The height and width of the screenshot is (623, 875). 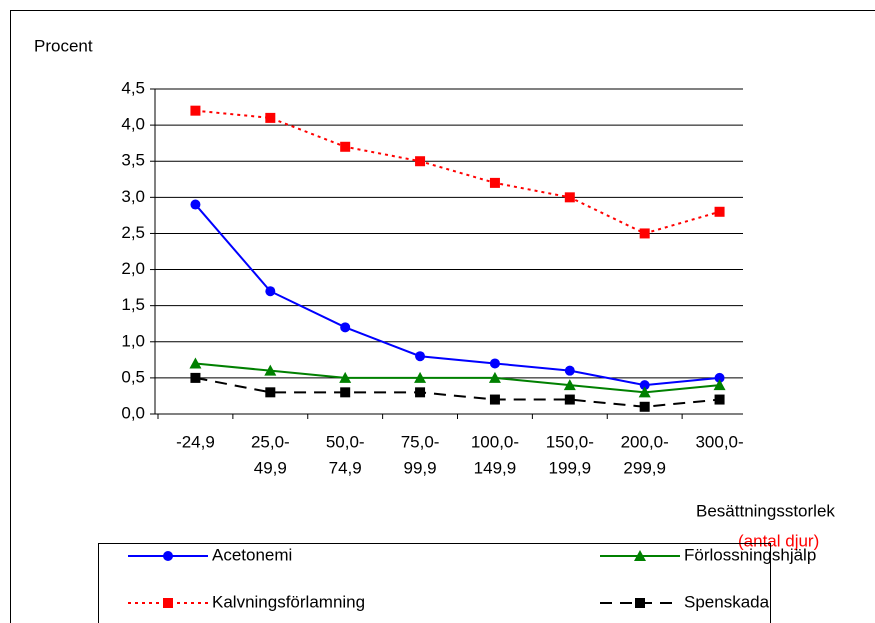 I want to click on x-tick-label: 100,0-, so click(x=495, y=441).